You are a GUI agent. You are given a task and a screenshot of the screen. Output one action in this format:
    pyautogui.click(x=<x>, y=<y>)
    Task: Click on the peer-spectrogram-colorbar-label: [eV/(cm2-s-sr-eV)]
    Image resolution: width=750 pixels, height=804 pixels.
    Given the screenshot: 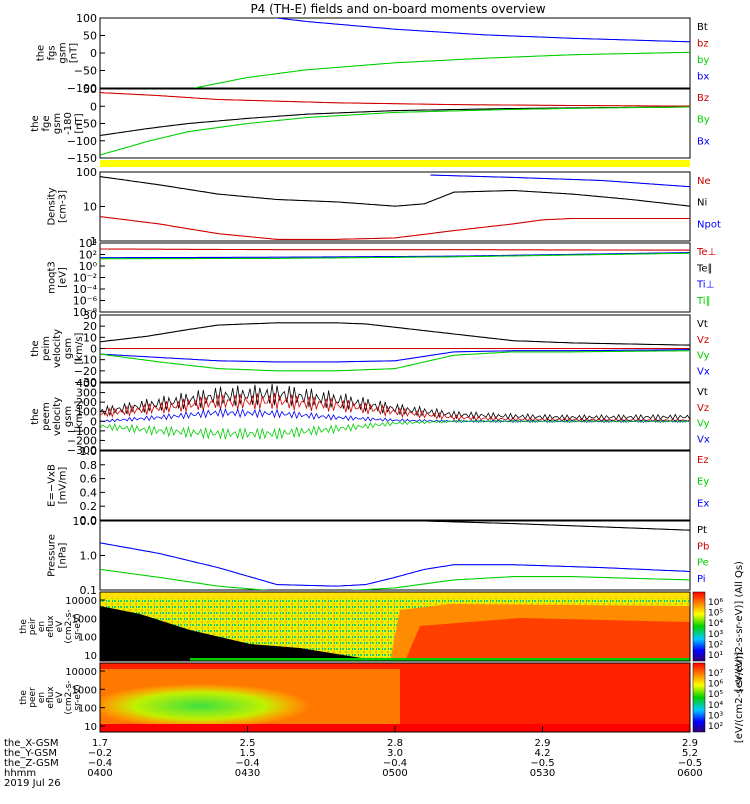 What is the action you would take?
    pyautogui.click(x=739, y=697)
    